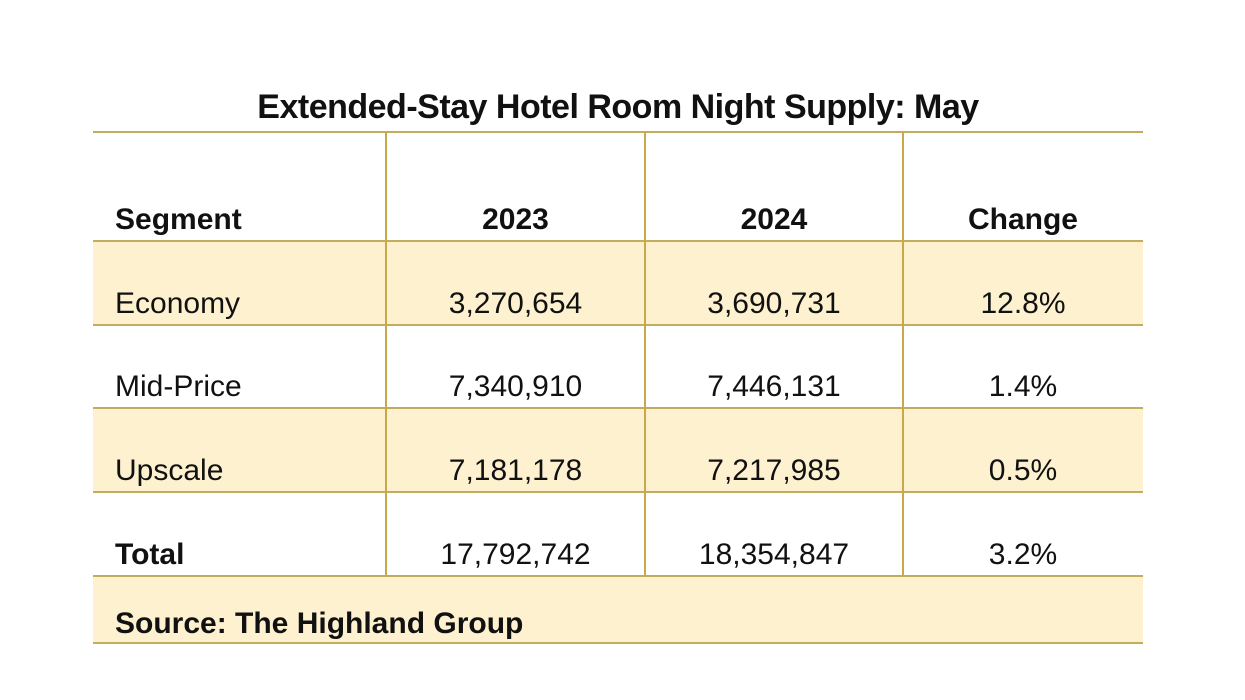 Image resolution: width=1245 pixels, height=700 pixels. What do you see at coordinates (618, 450) in the screenshot?
I see `row-band-upscale` at bounding box center [618, 450].